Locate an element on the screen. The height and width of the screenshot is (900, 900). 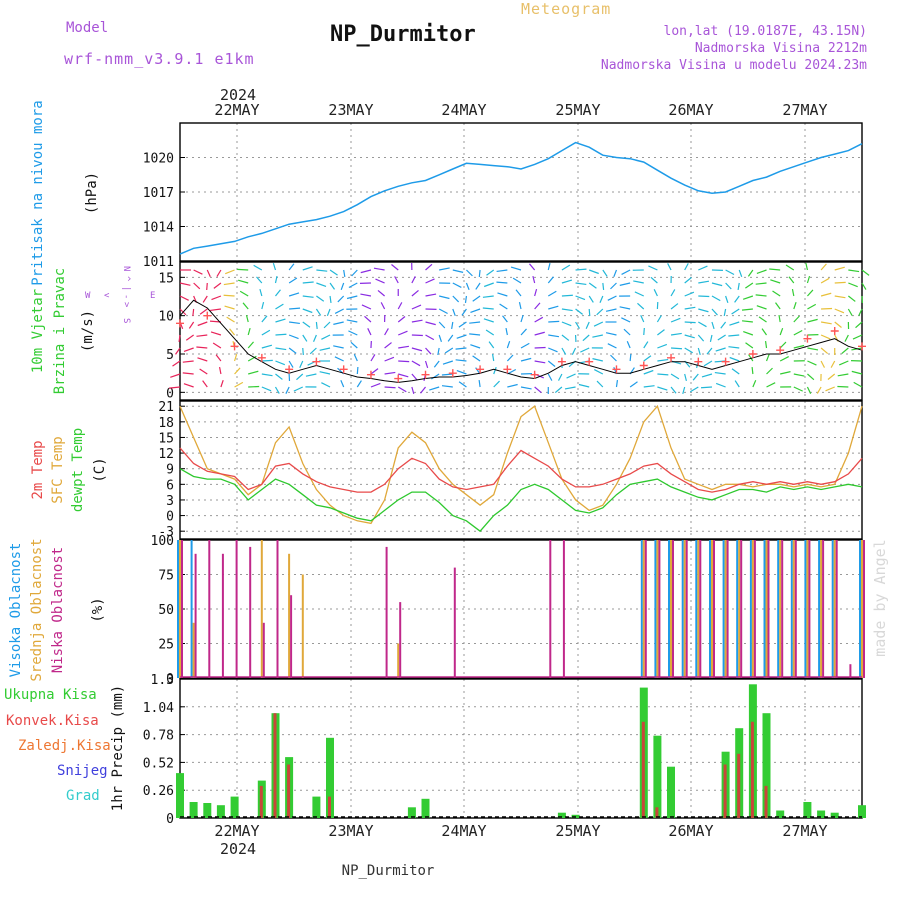
tick-label-y-2: 3 is located at coordinates (170, 501).